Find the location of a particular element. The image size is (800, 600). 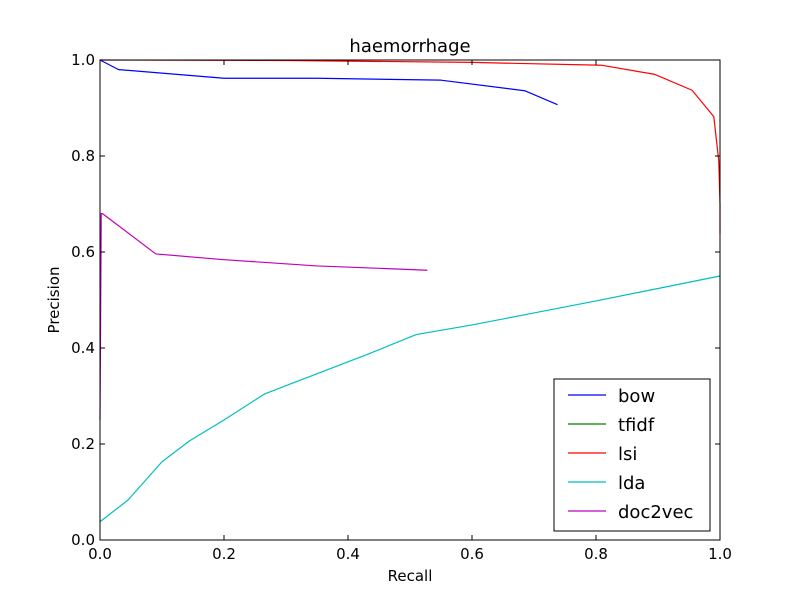

x-tick-label: 1.0 is located at coordinates (720, 554).